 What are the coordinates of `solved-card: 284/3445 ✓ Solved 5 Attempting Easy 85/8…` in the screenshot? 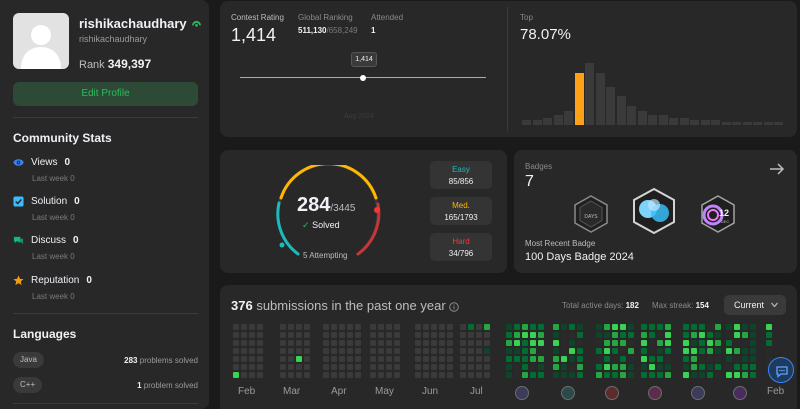 It's located at (363, 211).